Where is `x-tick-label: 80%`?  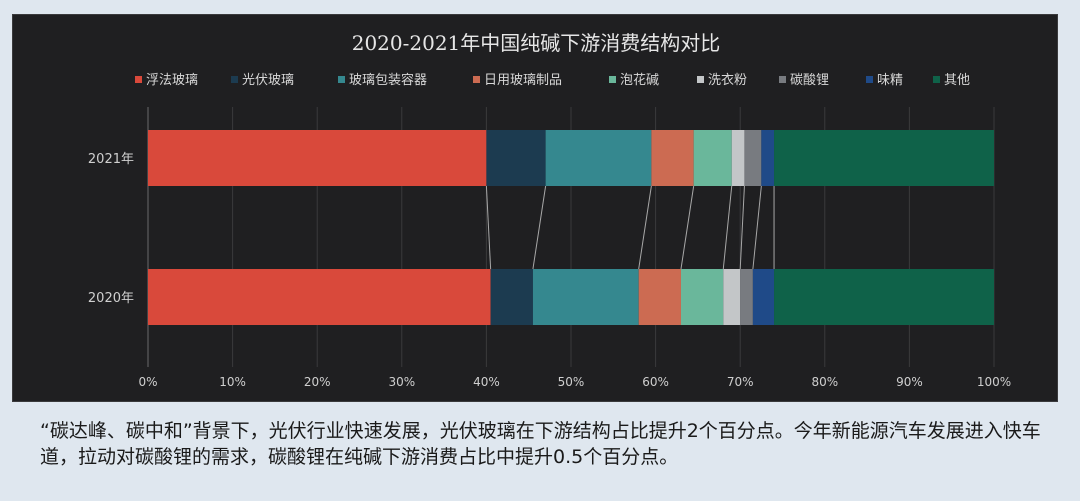 x-tick-label: 80% is located at coordinates (824, 382).